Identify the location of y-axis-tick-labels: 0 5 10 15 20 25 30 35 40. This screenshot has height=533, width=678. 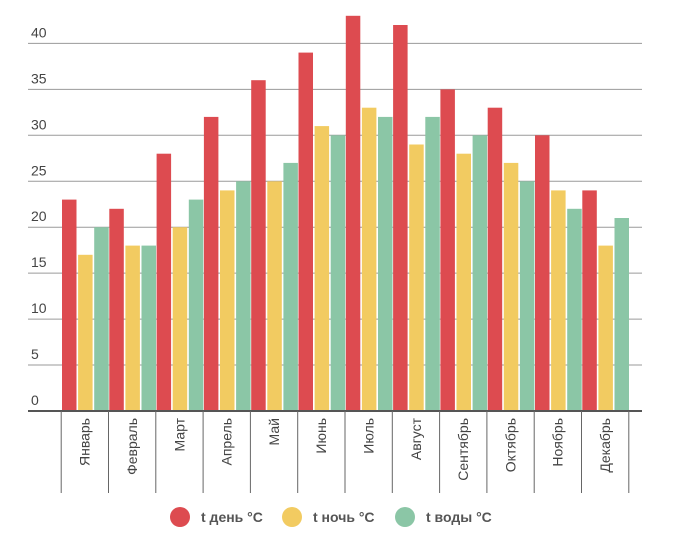
(39, 216).